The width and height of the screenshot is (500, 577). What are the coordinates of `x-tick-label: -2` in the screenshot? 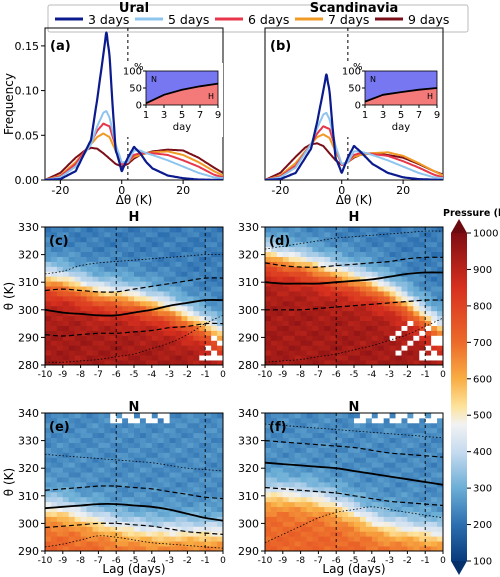 It's located at (187, 561).